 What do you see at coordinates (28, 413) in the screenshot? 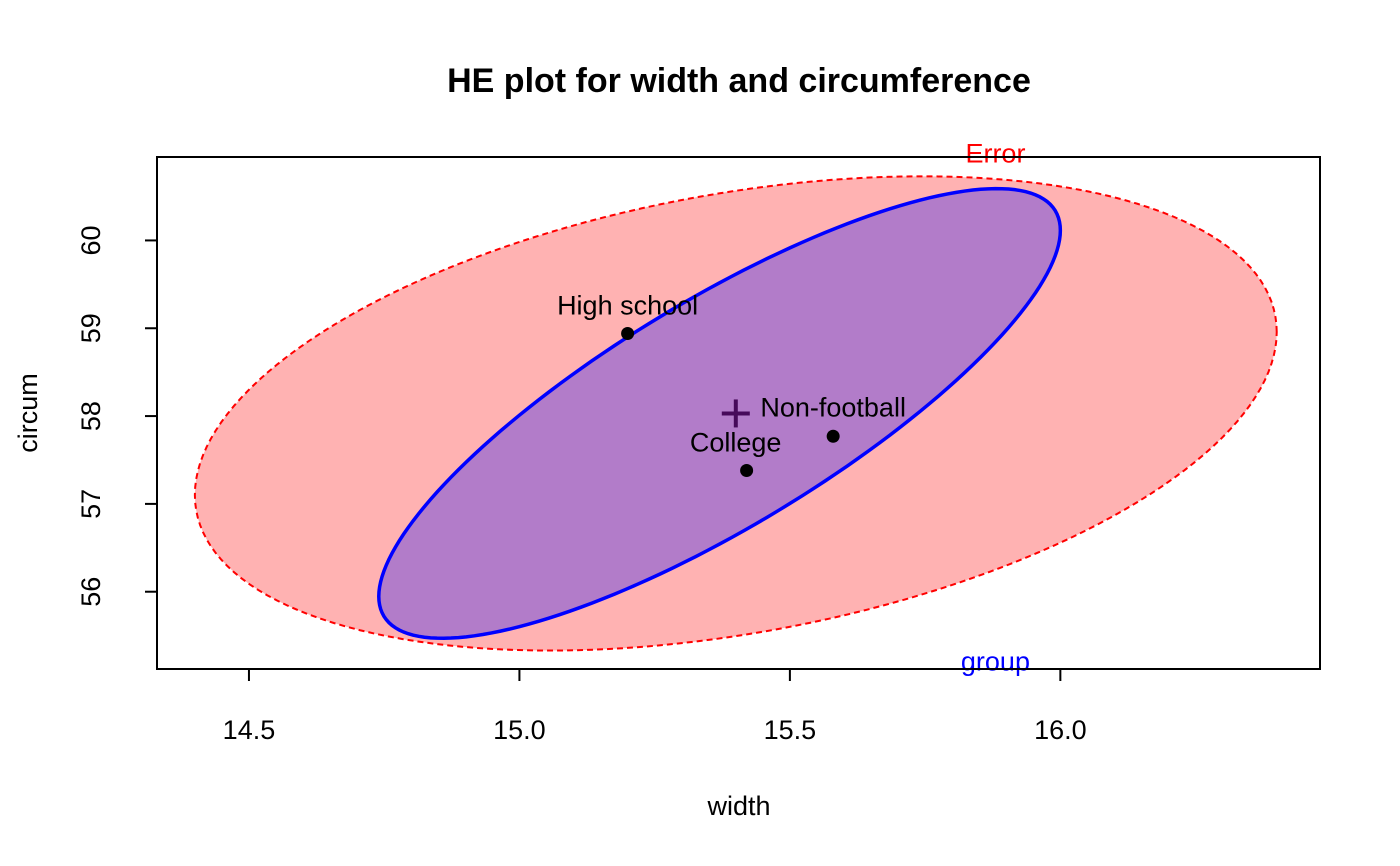
I see `y-axis-label: circum` at bounding box center [28, 413].